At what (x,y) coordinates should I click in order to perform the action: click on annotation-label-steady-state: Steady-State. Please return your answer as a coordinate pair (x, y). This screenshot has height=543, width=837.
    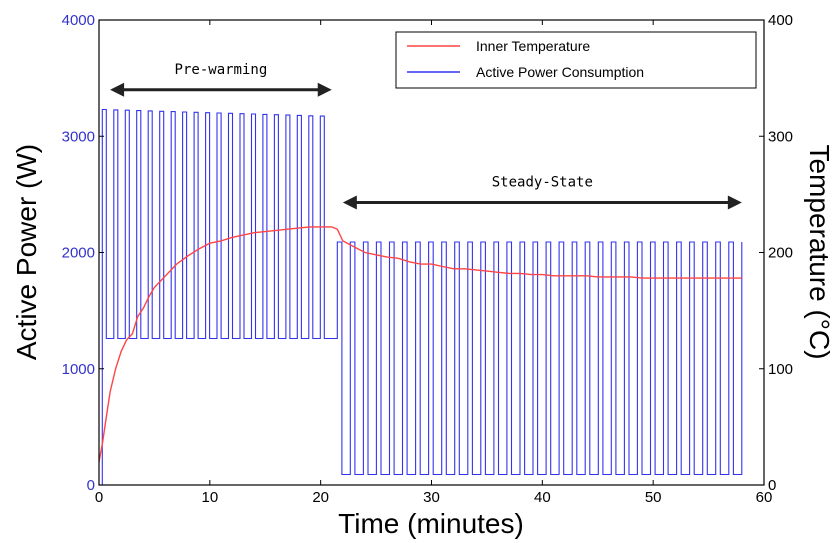
    Looking at the image, I should click on (542, 183).